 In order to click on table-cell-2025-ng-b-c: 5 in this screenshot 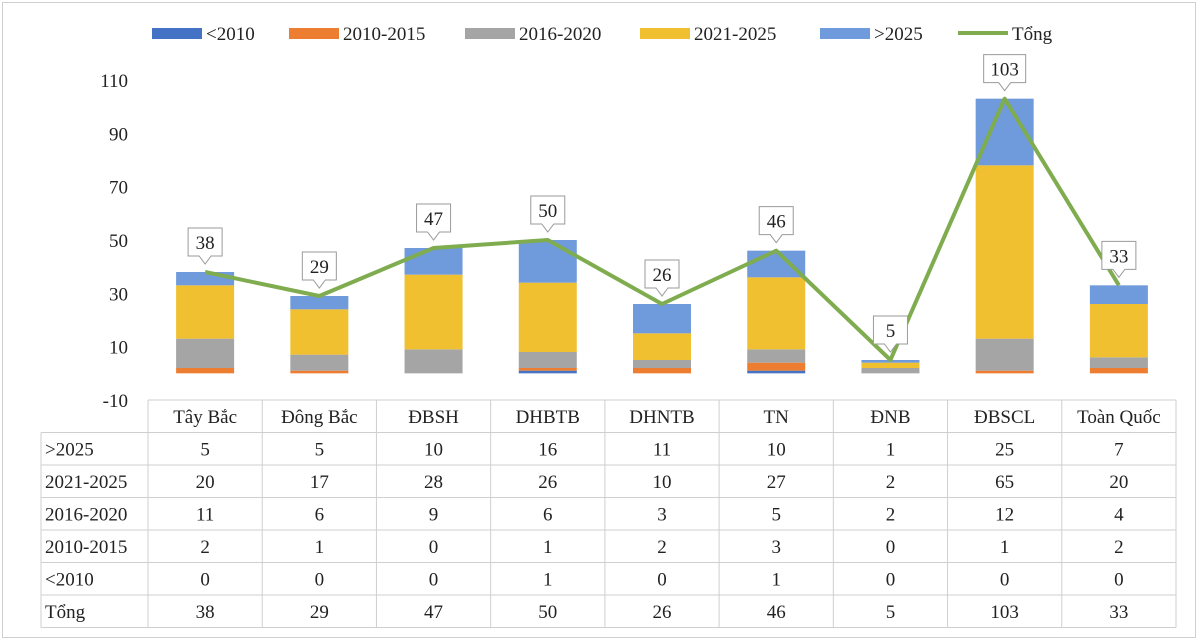, I will do `click(320, 450)`.